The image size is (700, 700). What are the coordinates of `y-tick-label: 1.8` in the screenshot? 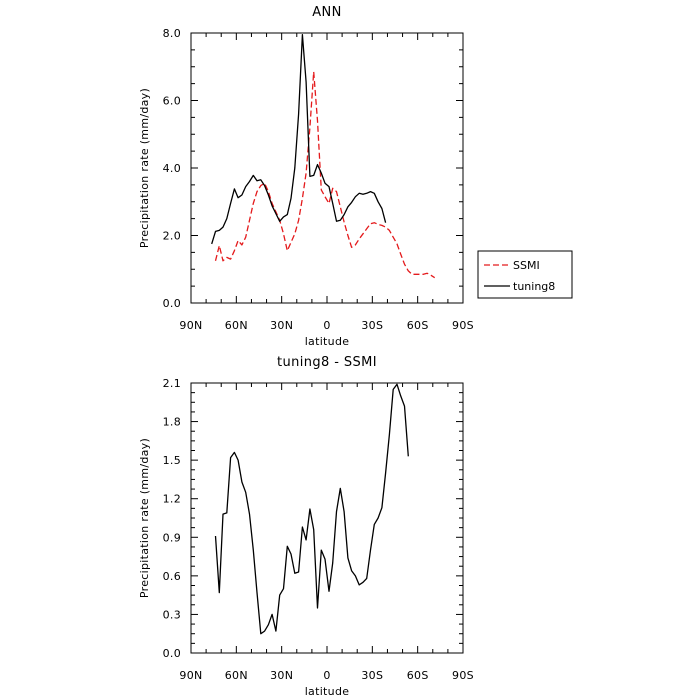 It's located at (172, 422).